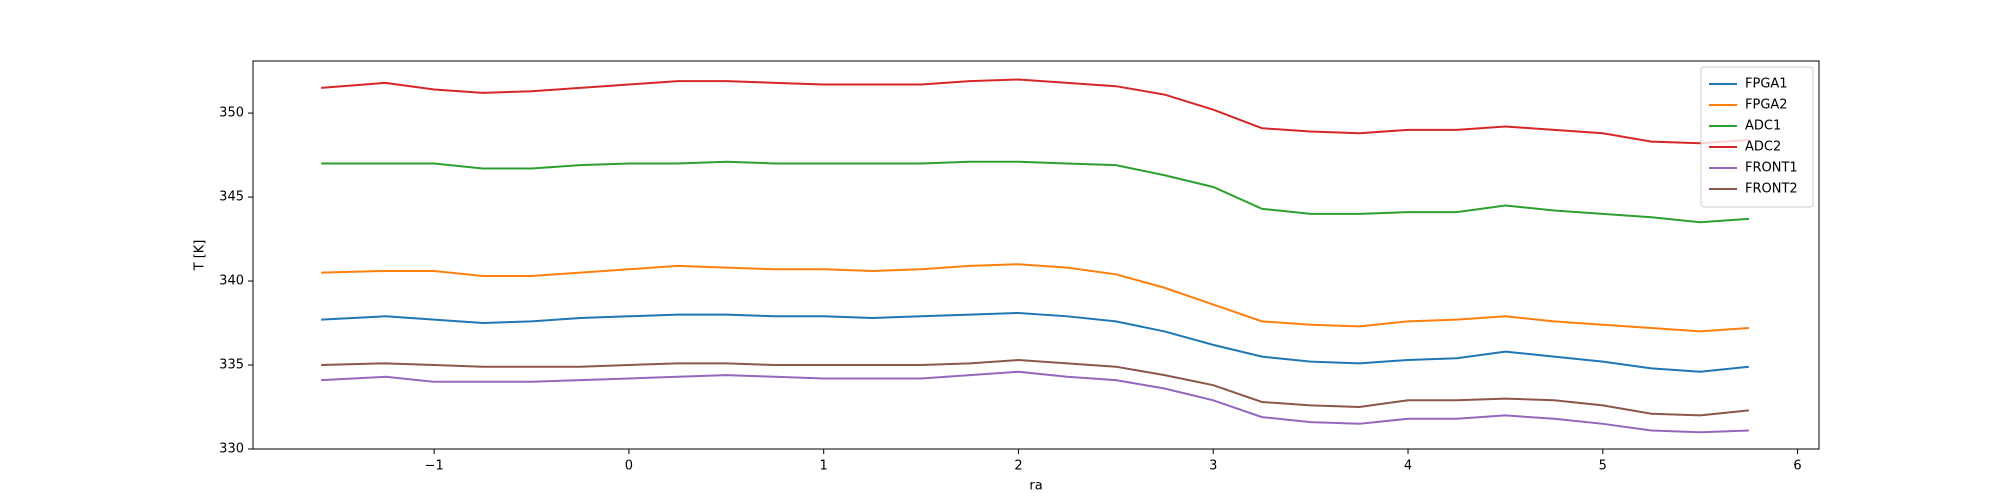 The height and width of the screenshot is (500, 2000). I want to click on legend-label: ADC2, so click(1763, 147).